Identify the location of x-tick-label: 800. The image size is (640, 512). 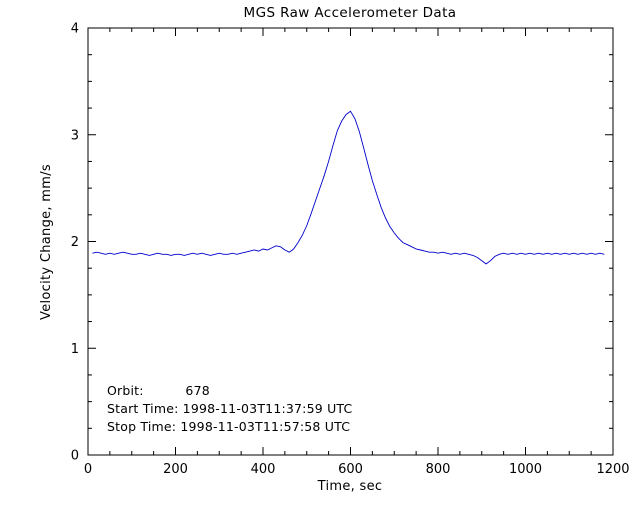
(438, 469).